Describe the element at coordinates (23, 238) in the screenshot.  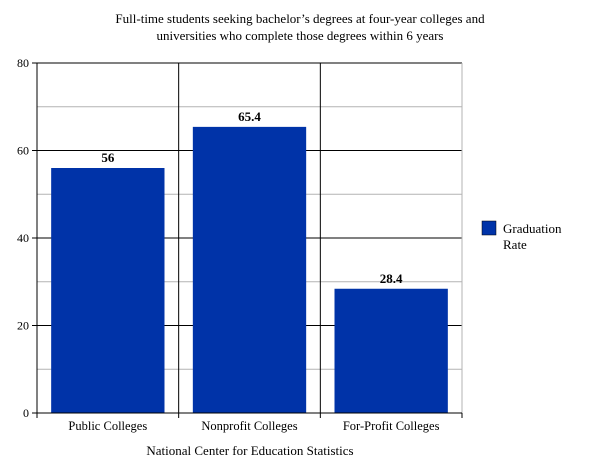
I see `y-tick-label: 40` at that location.